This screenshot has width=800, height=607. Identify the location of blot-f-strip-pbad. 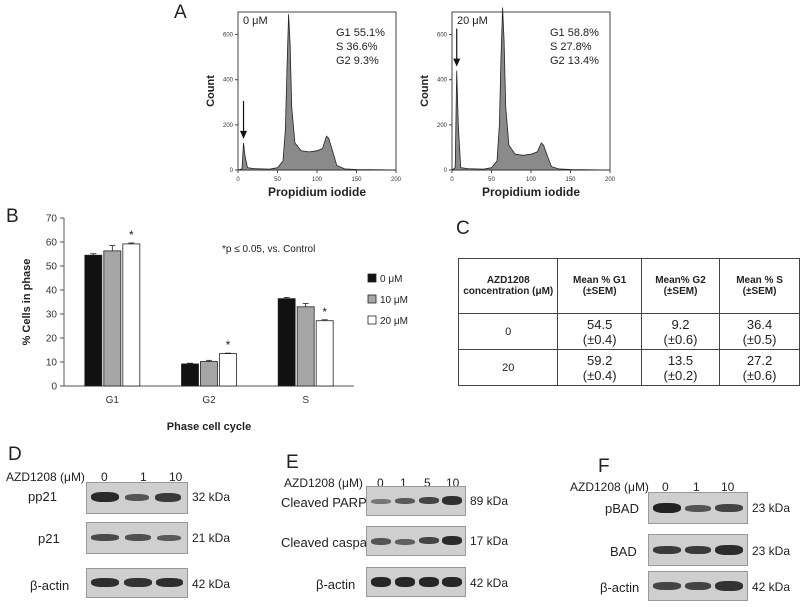
(698, 508).